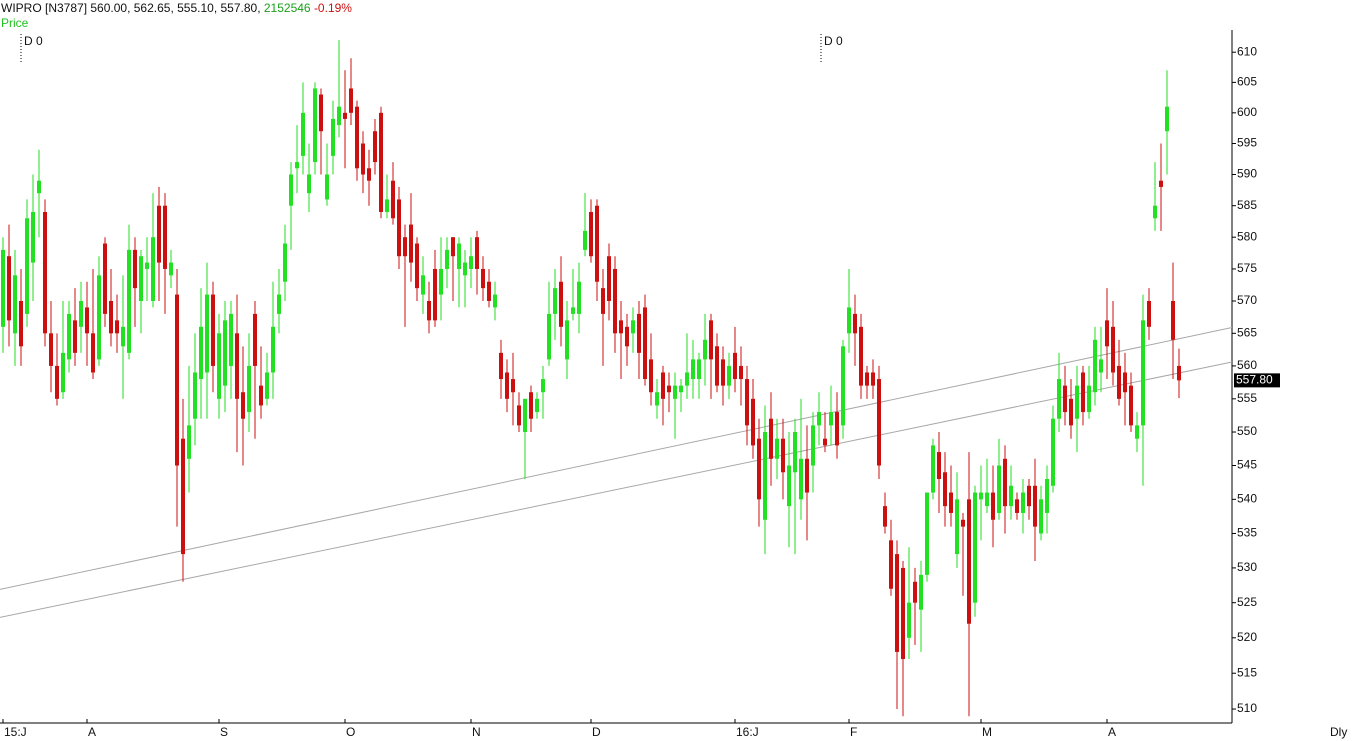 The image size is (1352, 741). What do you see at coordinates (1247, 82) in the screenshot?
I see `y-tick-label: 605` at bounding box center [1247, 82].